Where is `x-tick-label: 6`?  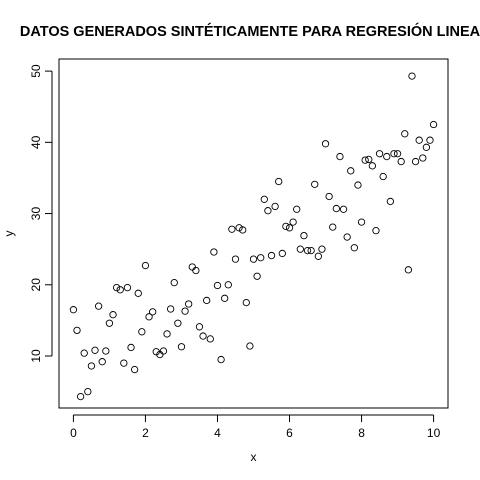
x-tick-label: 6 is located at coordinates (289, 433).